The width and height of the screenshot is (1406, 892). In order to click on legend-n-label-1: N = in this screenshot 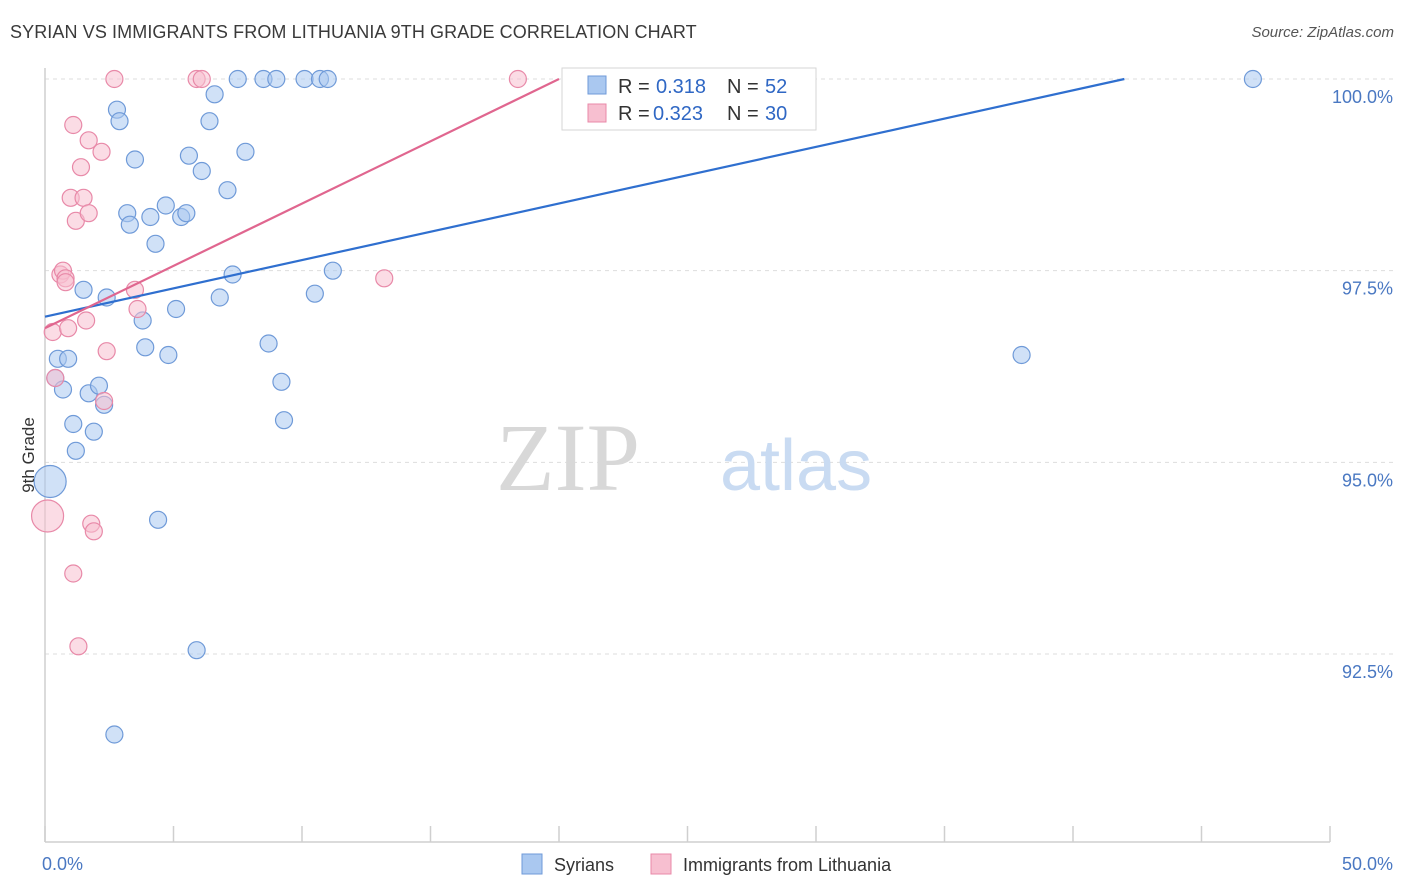, I will do `click(743, 114)`.